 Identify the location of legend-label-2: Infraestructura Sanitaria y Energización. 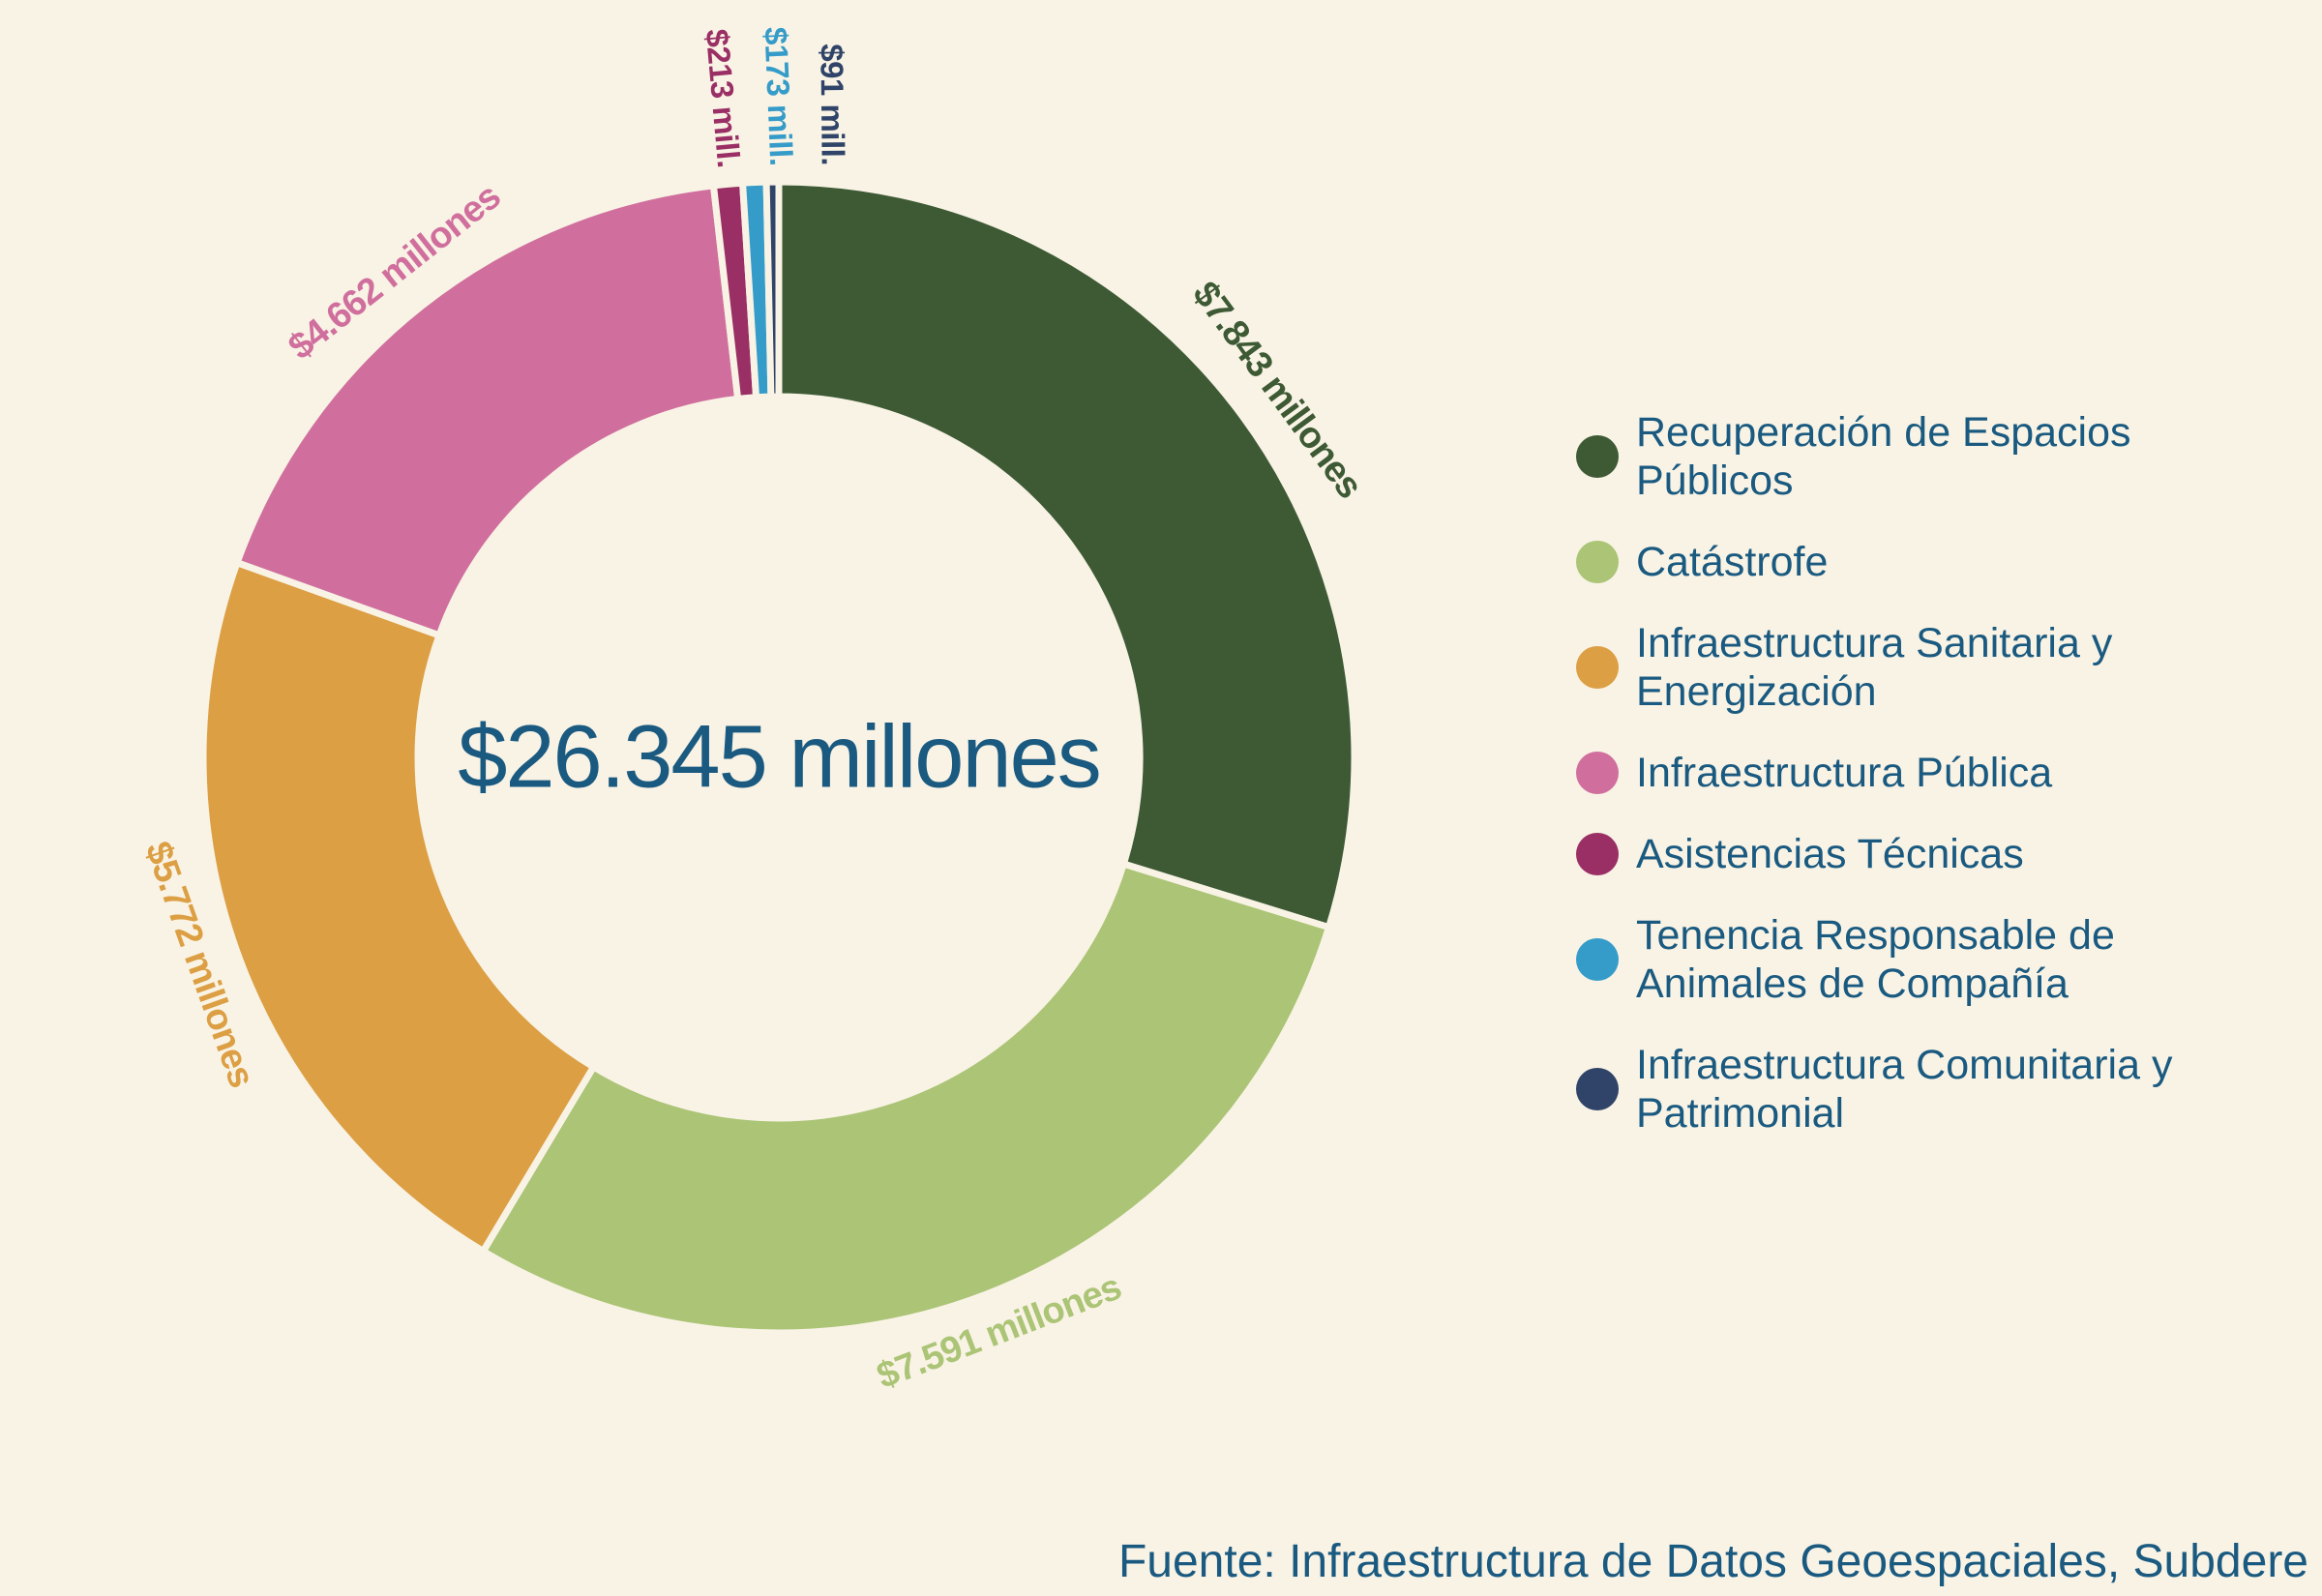
(1874, 667).